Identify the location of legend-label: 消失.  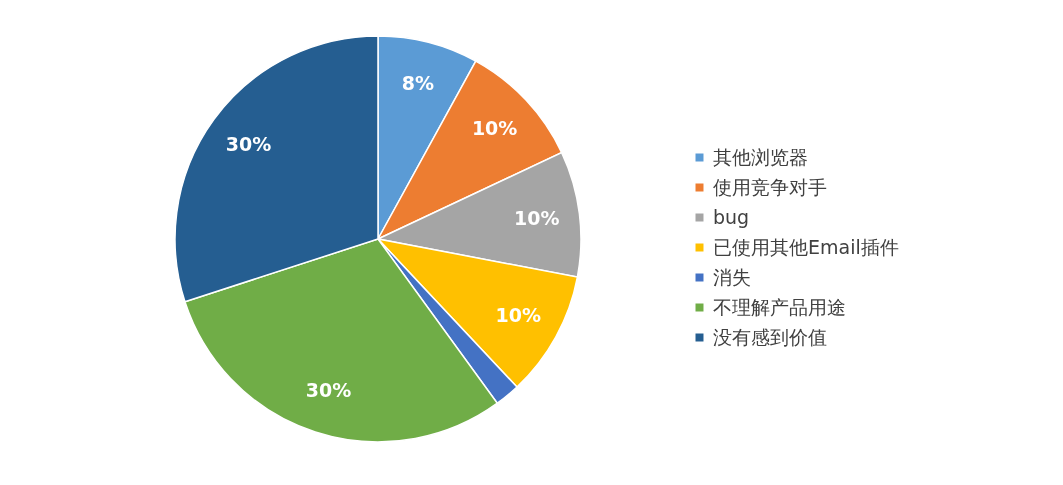
(732, 276).